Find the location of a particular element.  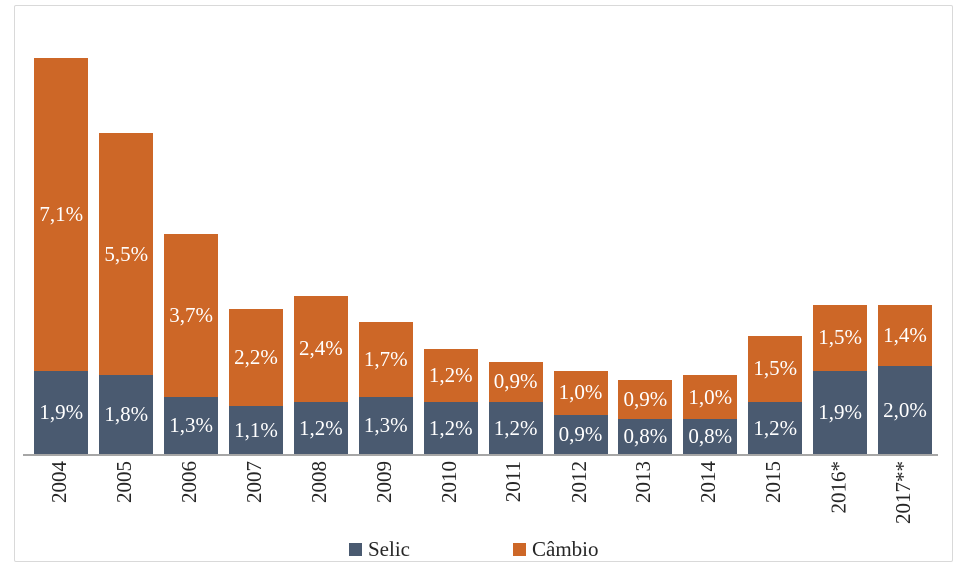

year-tick-label: 2014 is located at coordinates (708, 482).